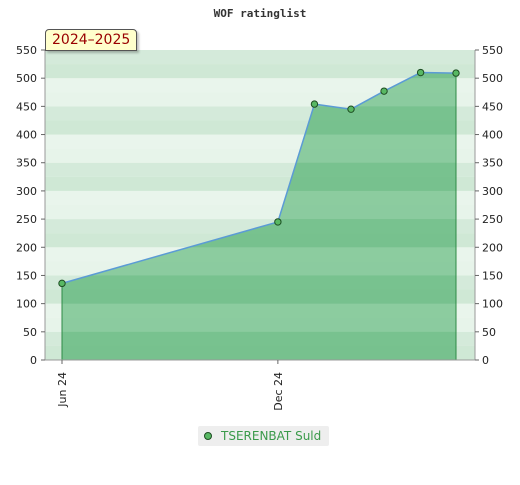 This screenshot has height=485, width=520. I want to click on legend: TSERENBAT Suld, so click(264, 436).